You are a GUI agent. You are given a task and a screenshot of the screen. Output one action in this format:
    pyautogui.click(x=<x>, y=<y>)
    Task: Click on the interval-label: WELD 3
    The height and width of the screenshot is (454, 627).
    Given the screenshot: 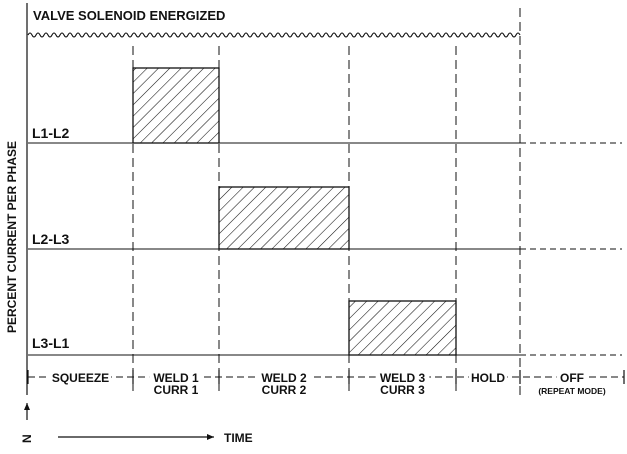 What is the action you would take?
    pyautogui.click(x=403, y=378)
    